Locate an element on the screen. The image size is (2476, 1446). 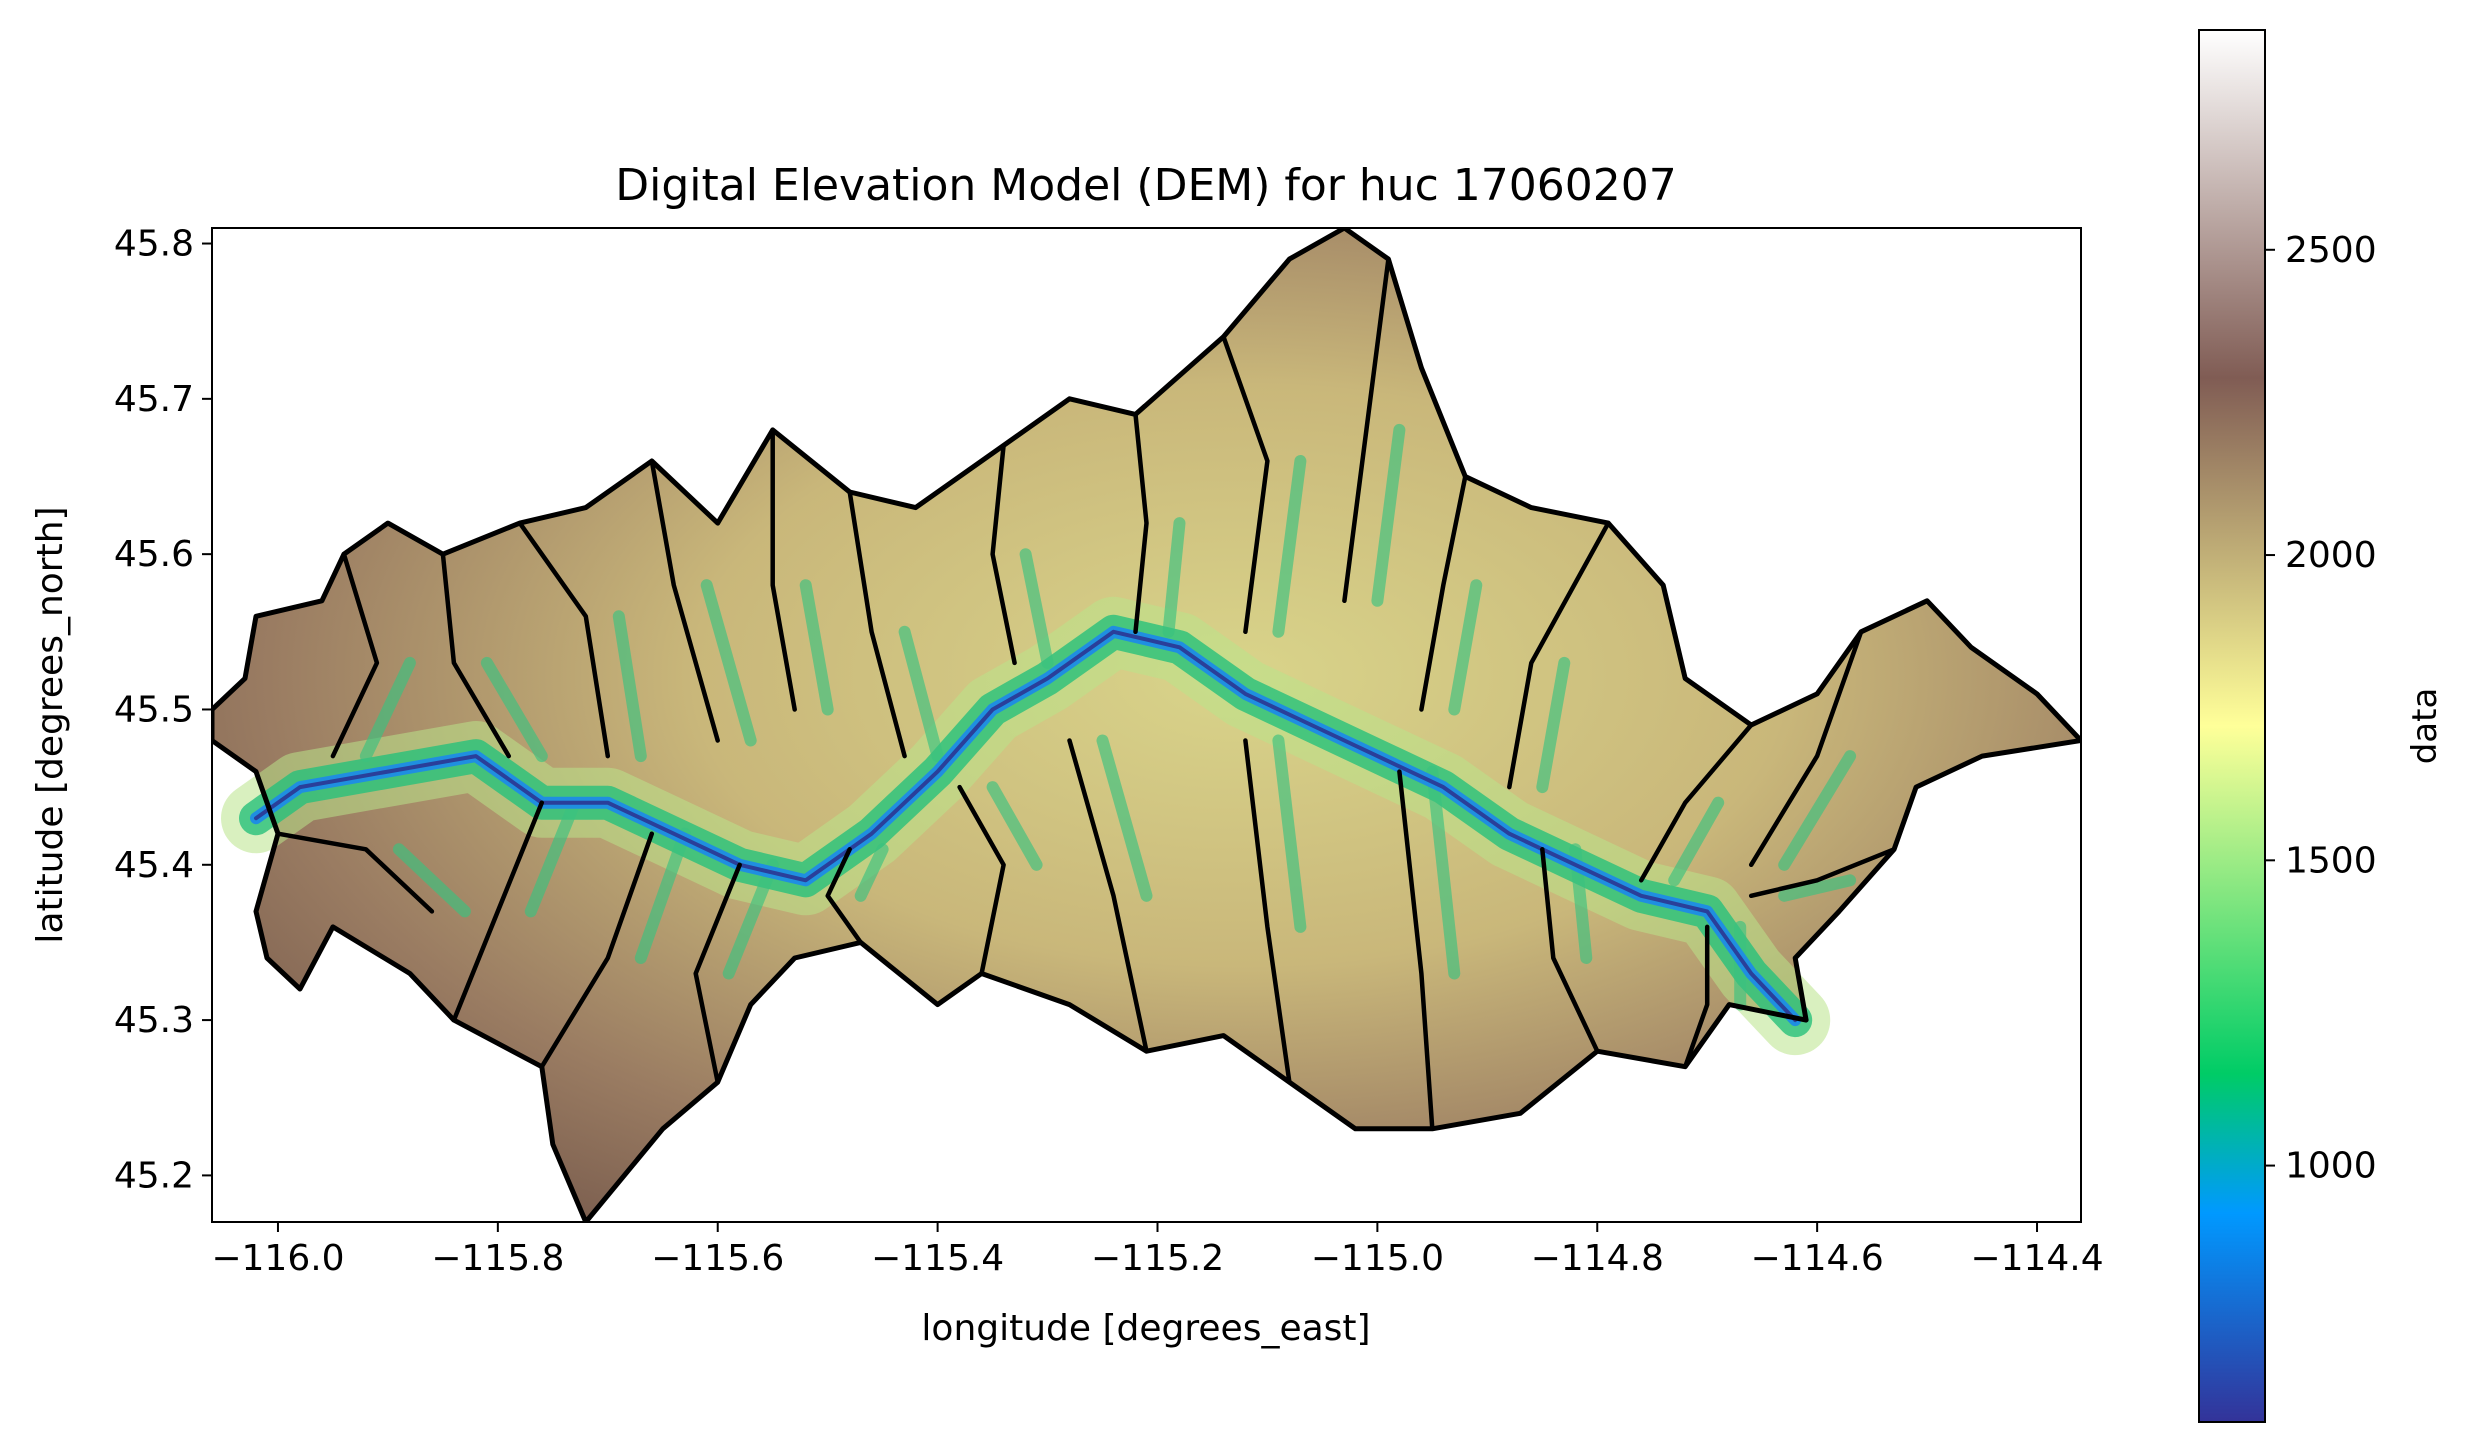
y-tick-label: 45.6 is located at coordinates (154, 554).